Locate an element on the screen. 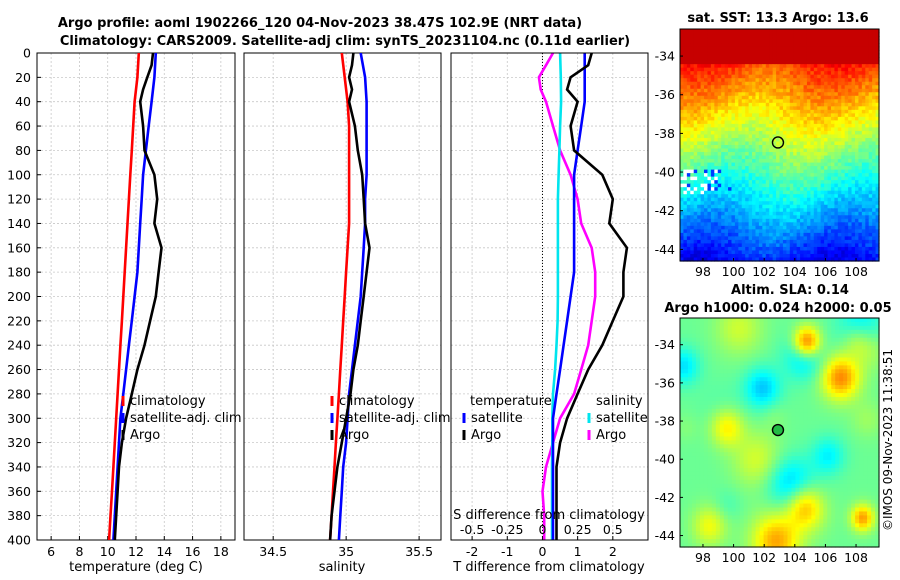 The width and height of the screenshot is (900, 580). x-tick-label: 35.5 is located at coordinates (419, 551).